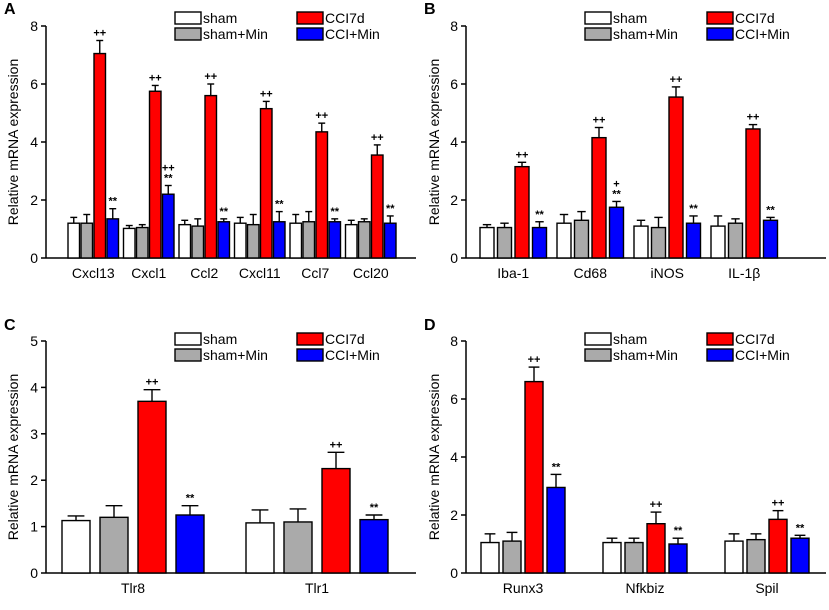  I want to click on panel-c-y-axis-title: Relative mRNA expression, so click(13, 457).